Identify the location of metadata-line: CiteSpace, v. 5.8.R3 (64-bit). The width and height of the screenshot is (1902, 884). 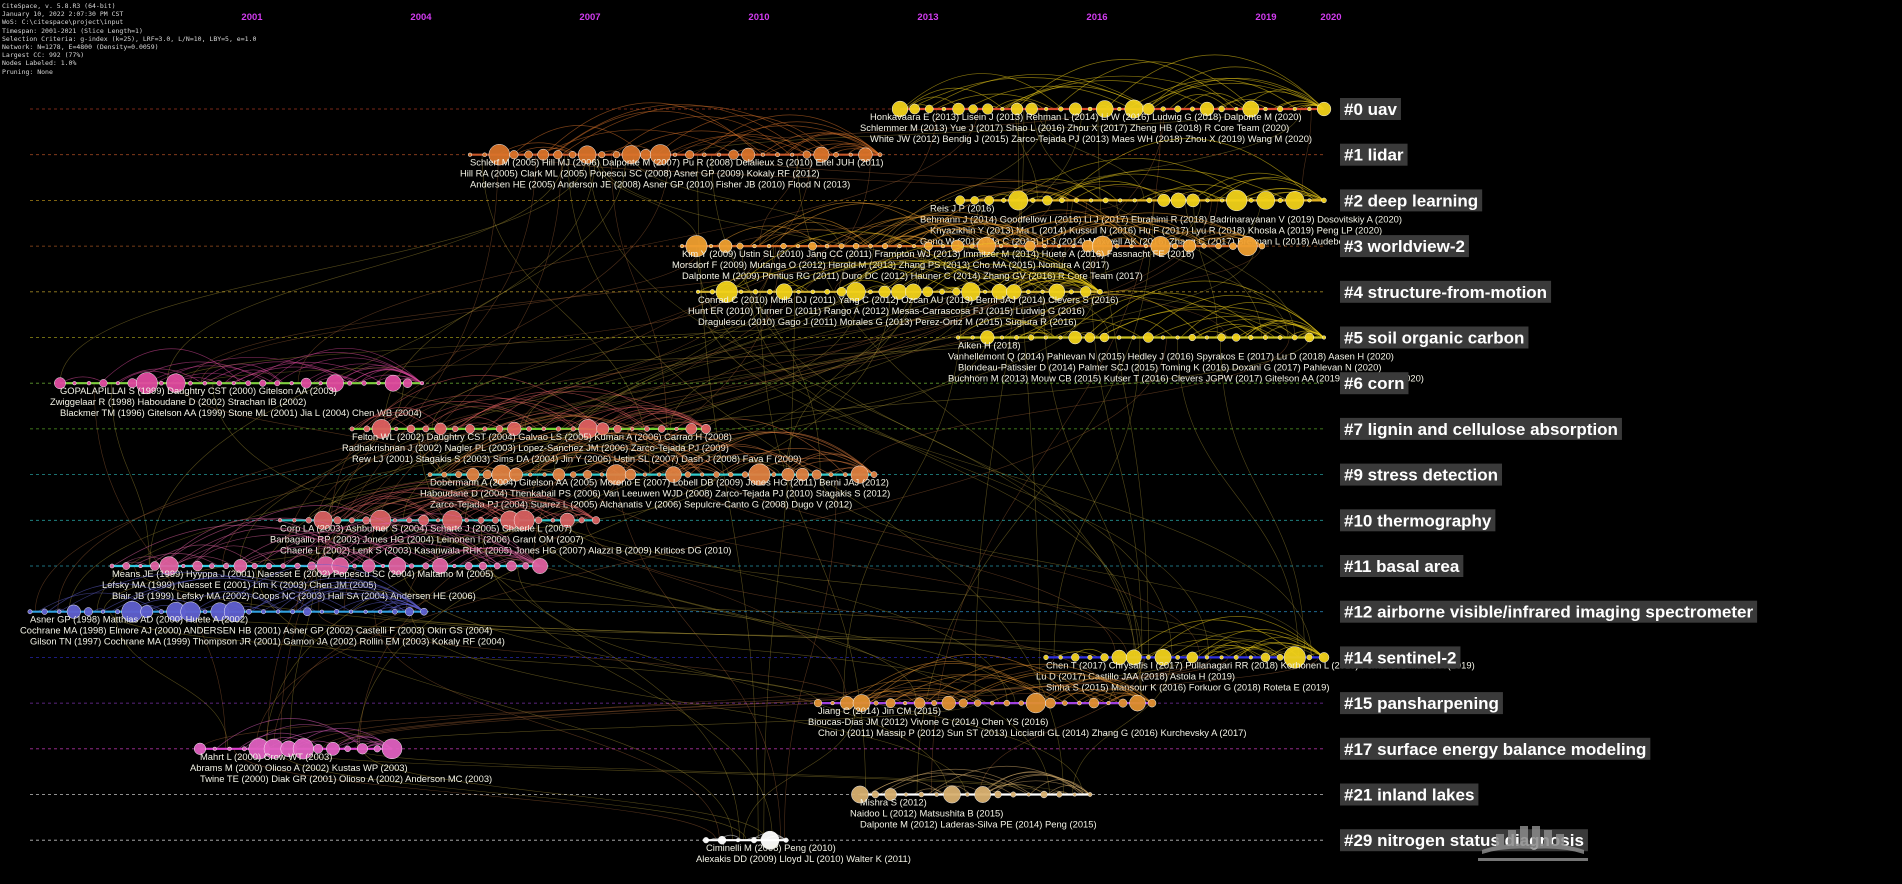
(59, 6).